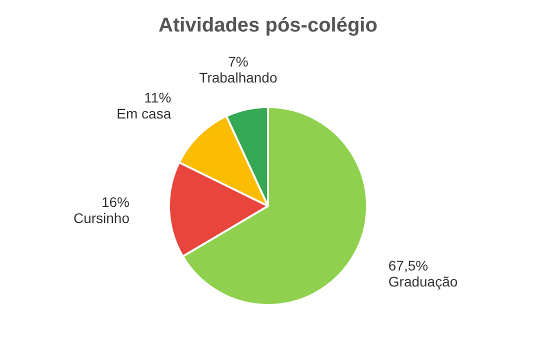  What do you see at coordinates (144, 114) in the screenshot?
I see `slice-label: Em casa` at bounding box center [144, 114].